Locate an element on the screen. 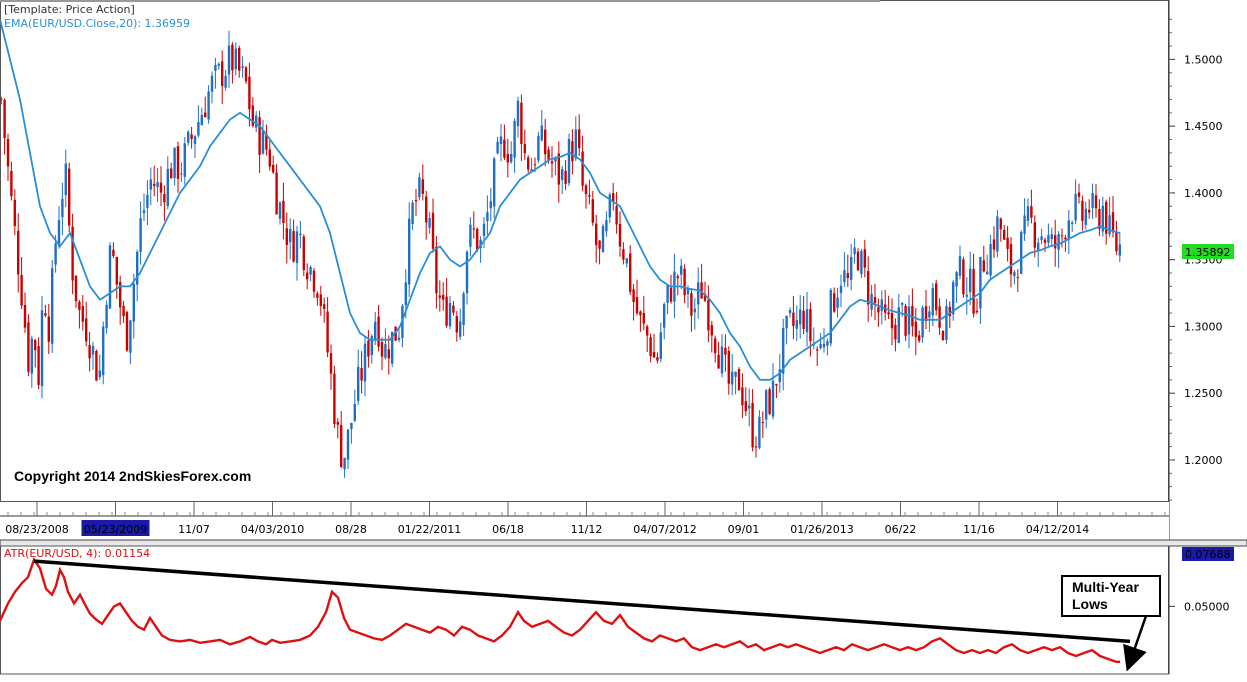 The width and height of the screenshot is (1247, 682). atr-trendline is located at coordinates (582, 601).